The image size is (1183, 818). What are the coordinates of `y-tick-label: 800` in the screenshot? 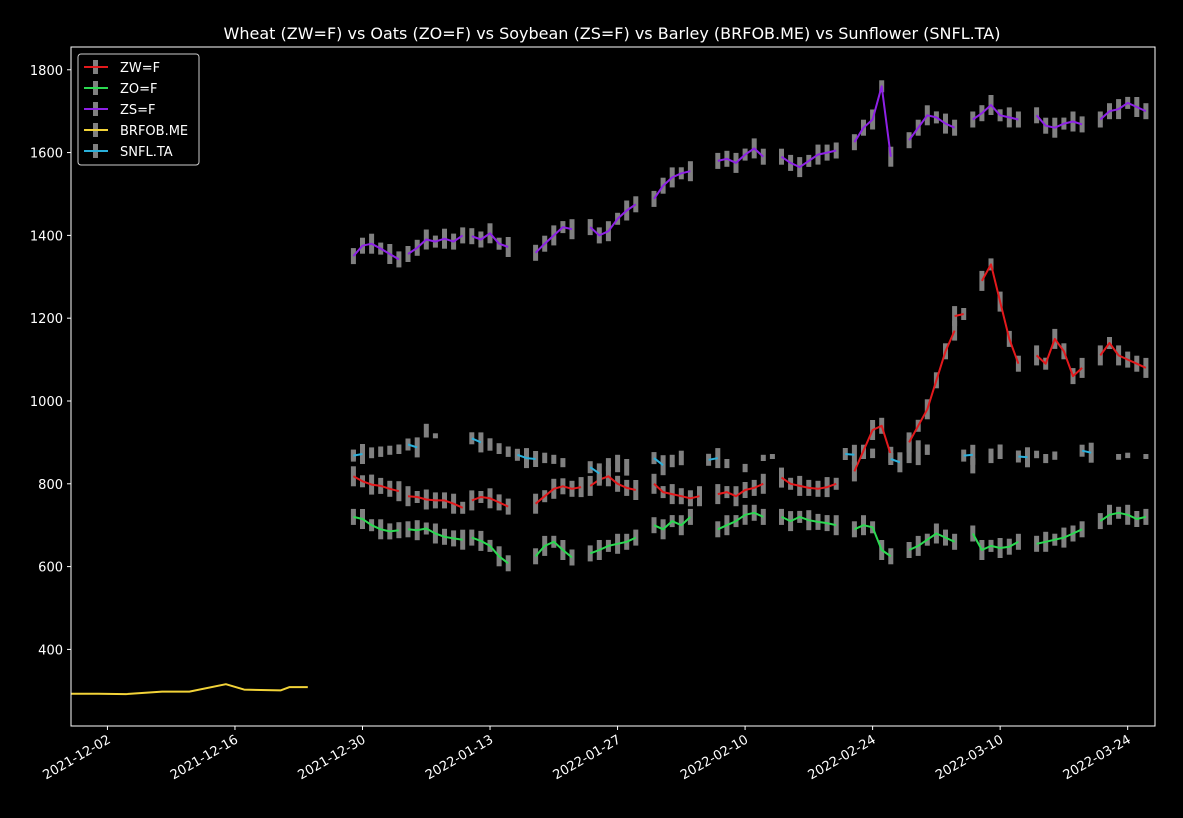 It's located at (50, 485).